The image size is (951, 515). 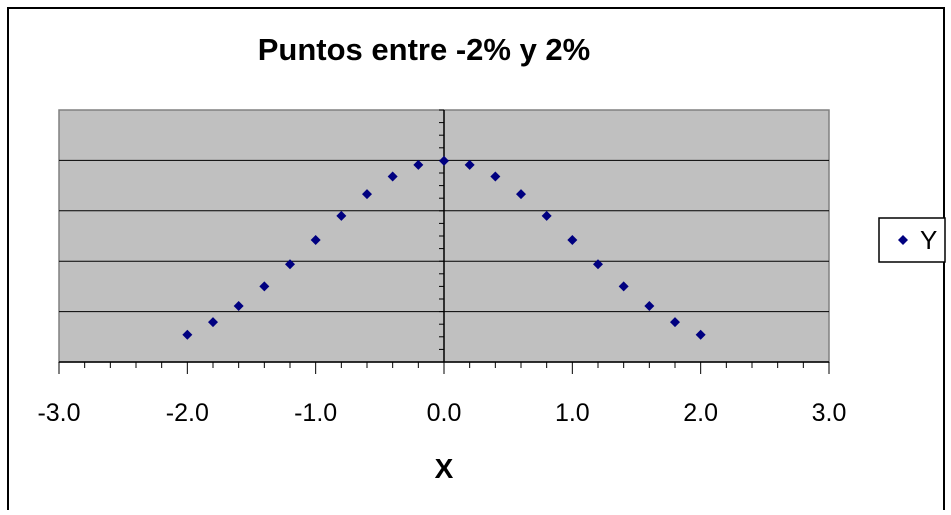 I want to click on legend-box, so click(x=912, y=240).